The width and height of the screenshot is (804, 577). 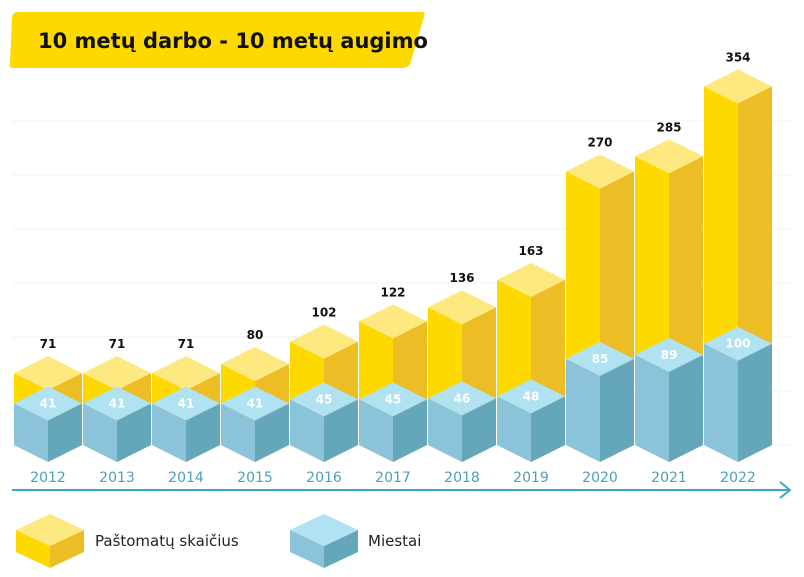 I want to click on data-label-cities: 46, so click(x=462, y=398).